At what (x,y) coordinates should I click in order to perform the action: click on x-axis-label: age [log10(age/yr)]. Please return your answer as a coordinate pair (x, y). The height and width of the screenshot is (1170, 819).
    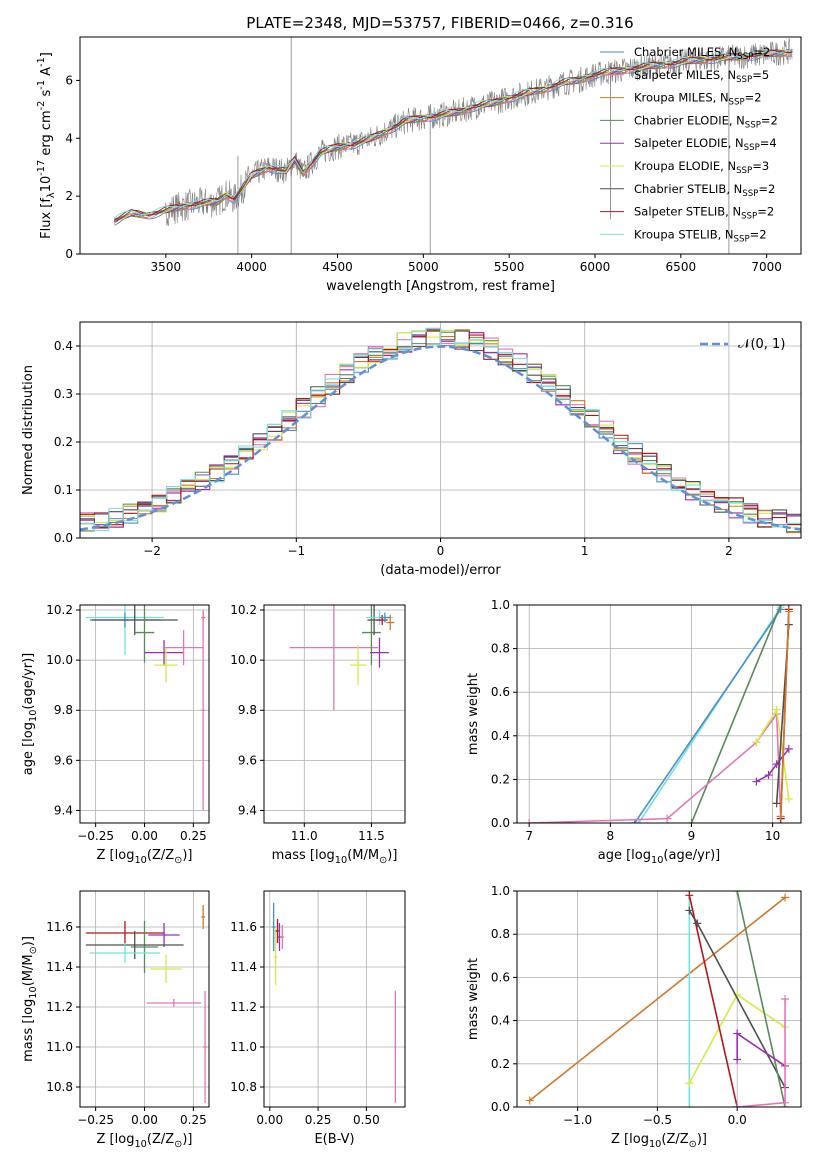
    Looking at the image, I should click on (659, 857).